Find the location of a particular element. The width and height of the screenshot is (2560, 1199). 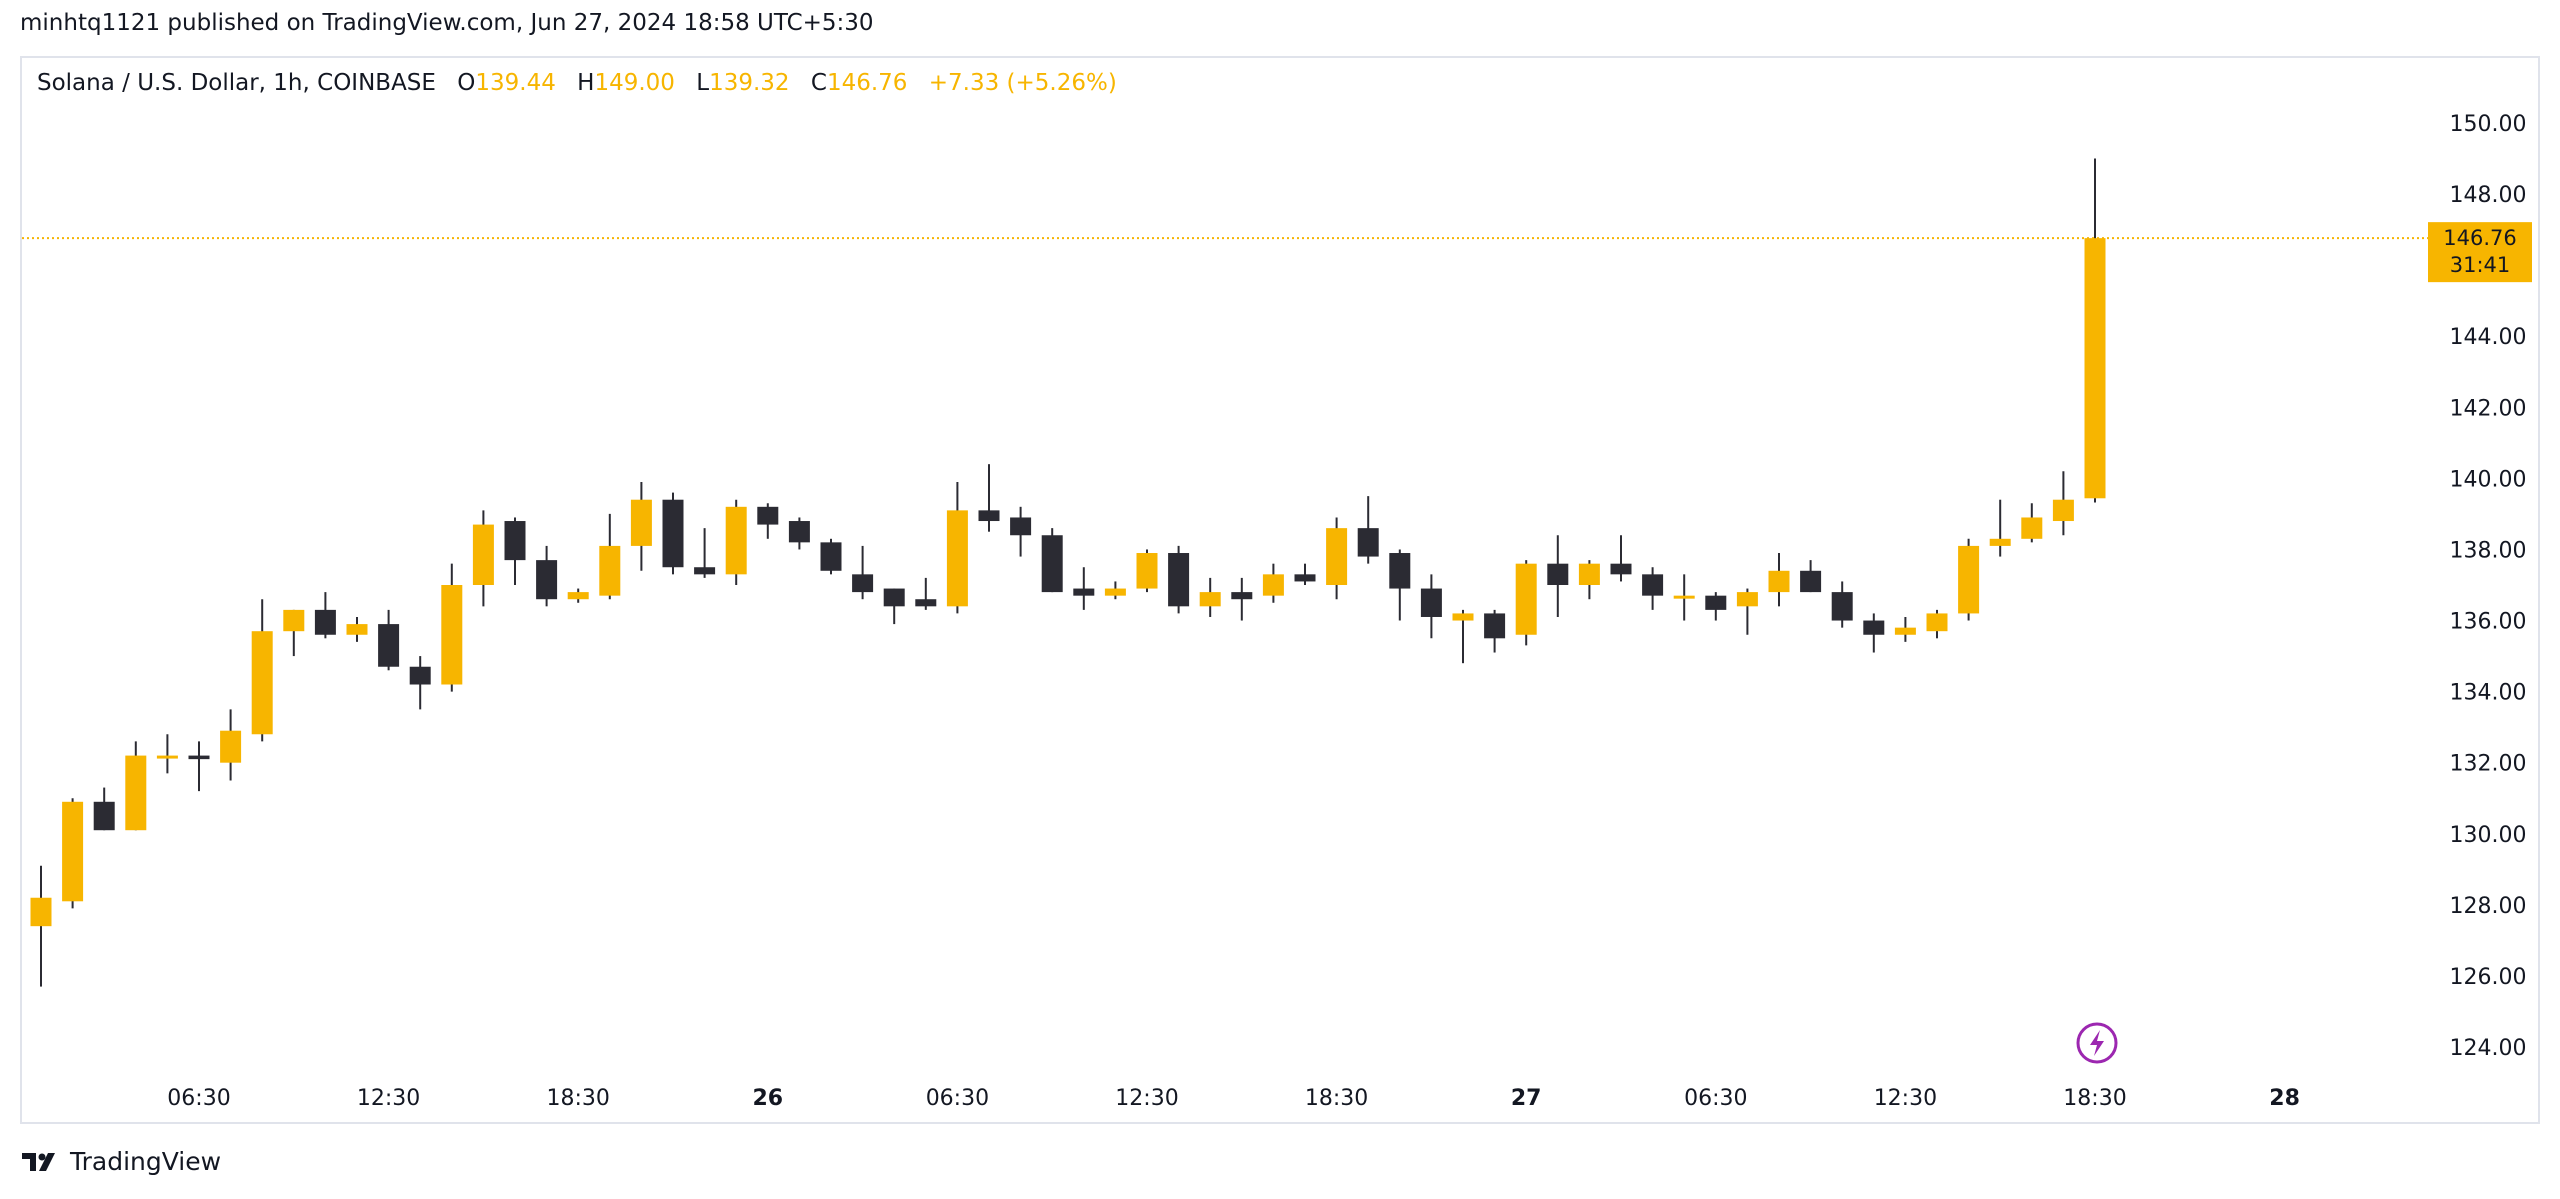

y-tick-label: 150.00 is located at coordinates (2488, 124).